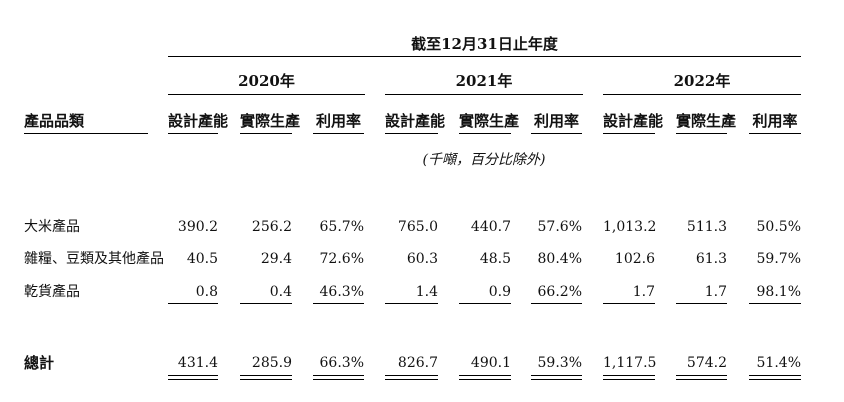 This screenshot has height=402, width=844. Describe the element at coordinates (630, 227) in the screenshot. I see `table-cell: 1,013.2` at that location.